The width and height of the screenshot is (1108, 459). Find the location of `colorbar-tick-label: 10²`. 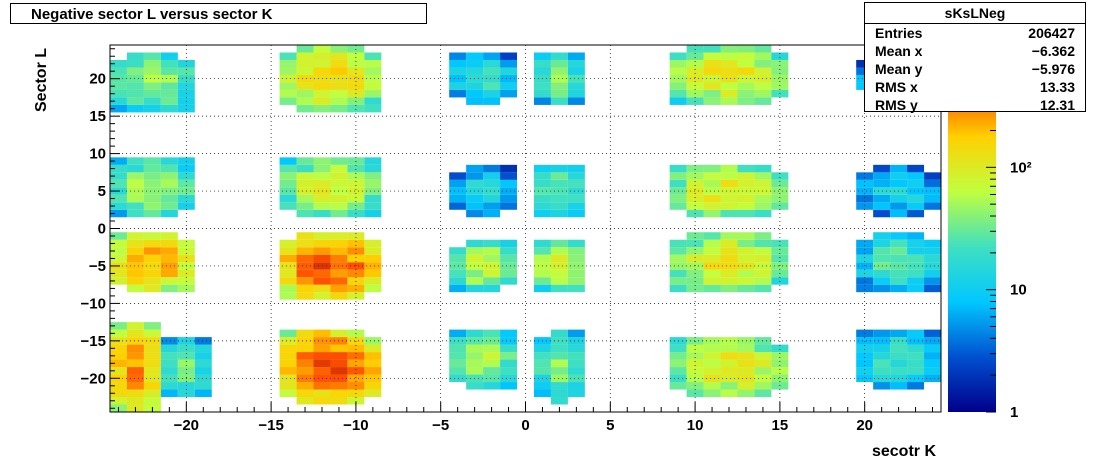

colorbar-tick-label: 10² is located at coordinates (1021, 167).